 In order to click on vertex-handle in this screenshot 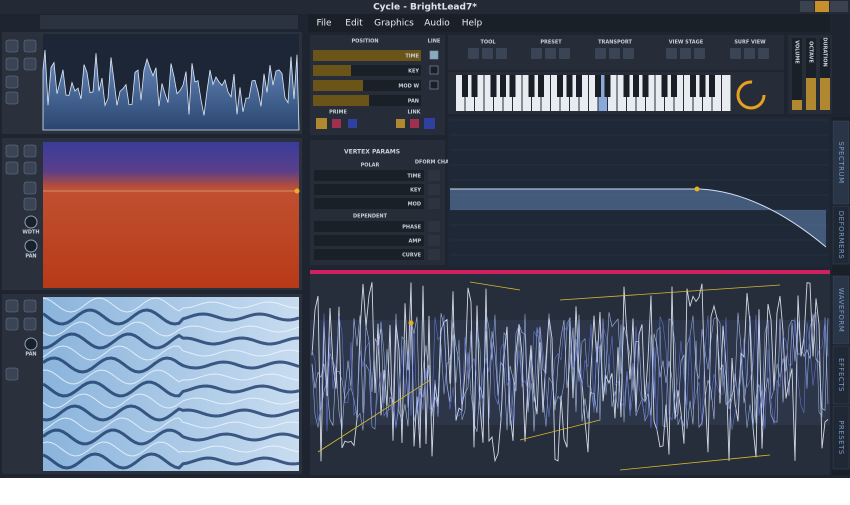, I will do `click(297, 191)`.